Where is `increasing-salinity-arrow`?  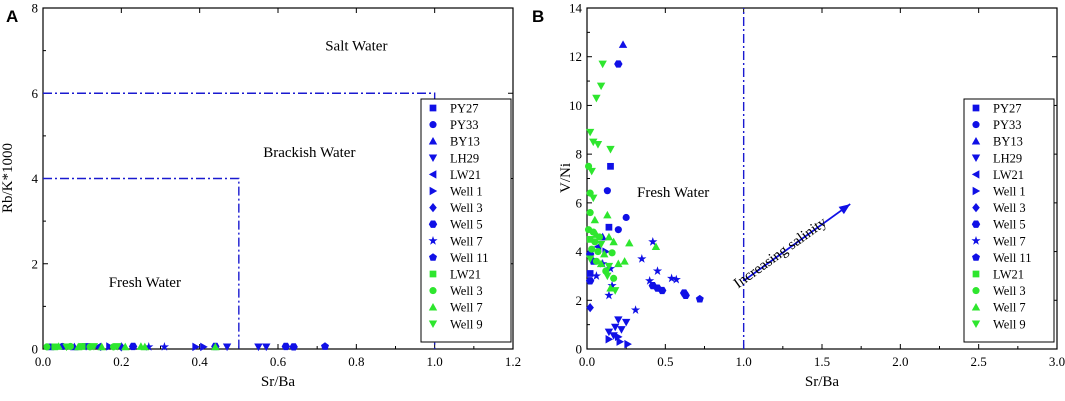
increasing-salinity-arrow is located at coordinates (797, 242).